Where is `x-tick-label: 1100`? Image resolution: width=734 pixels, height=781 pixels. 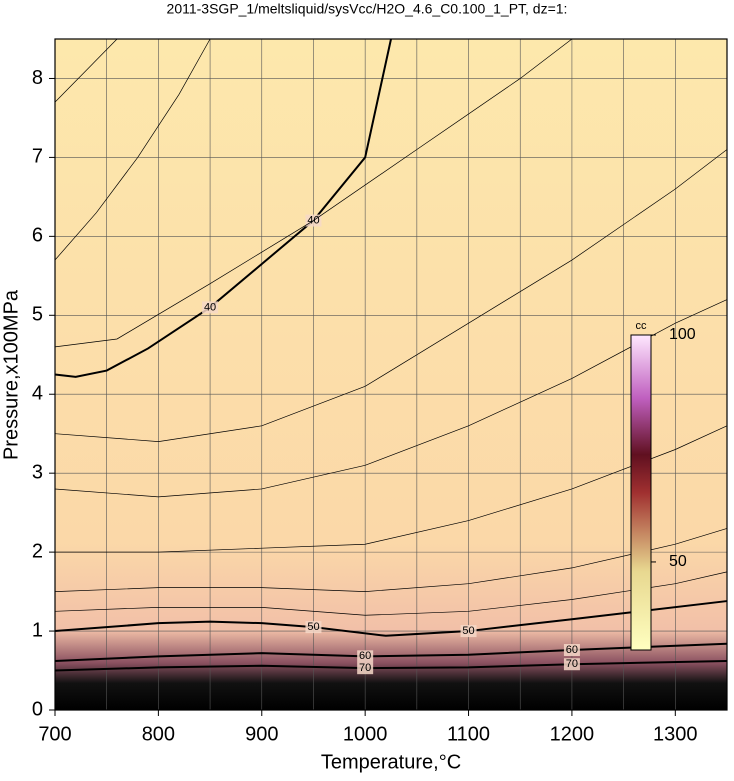 x-tick-label: 1100 is located at coordinates (468, 734).